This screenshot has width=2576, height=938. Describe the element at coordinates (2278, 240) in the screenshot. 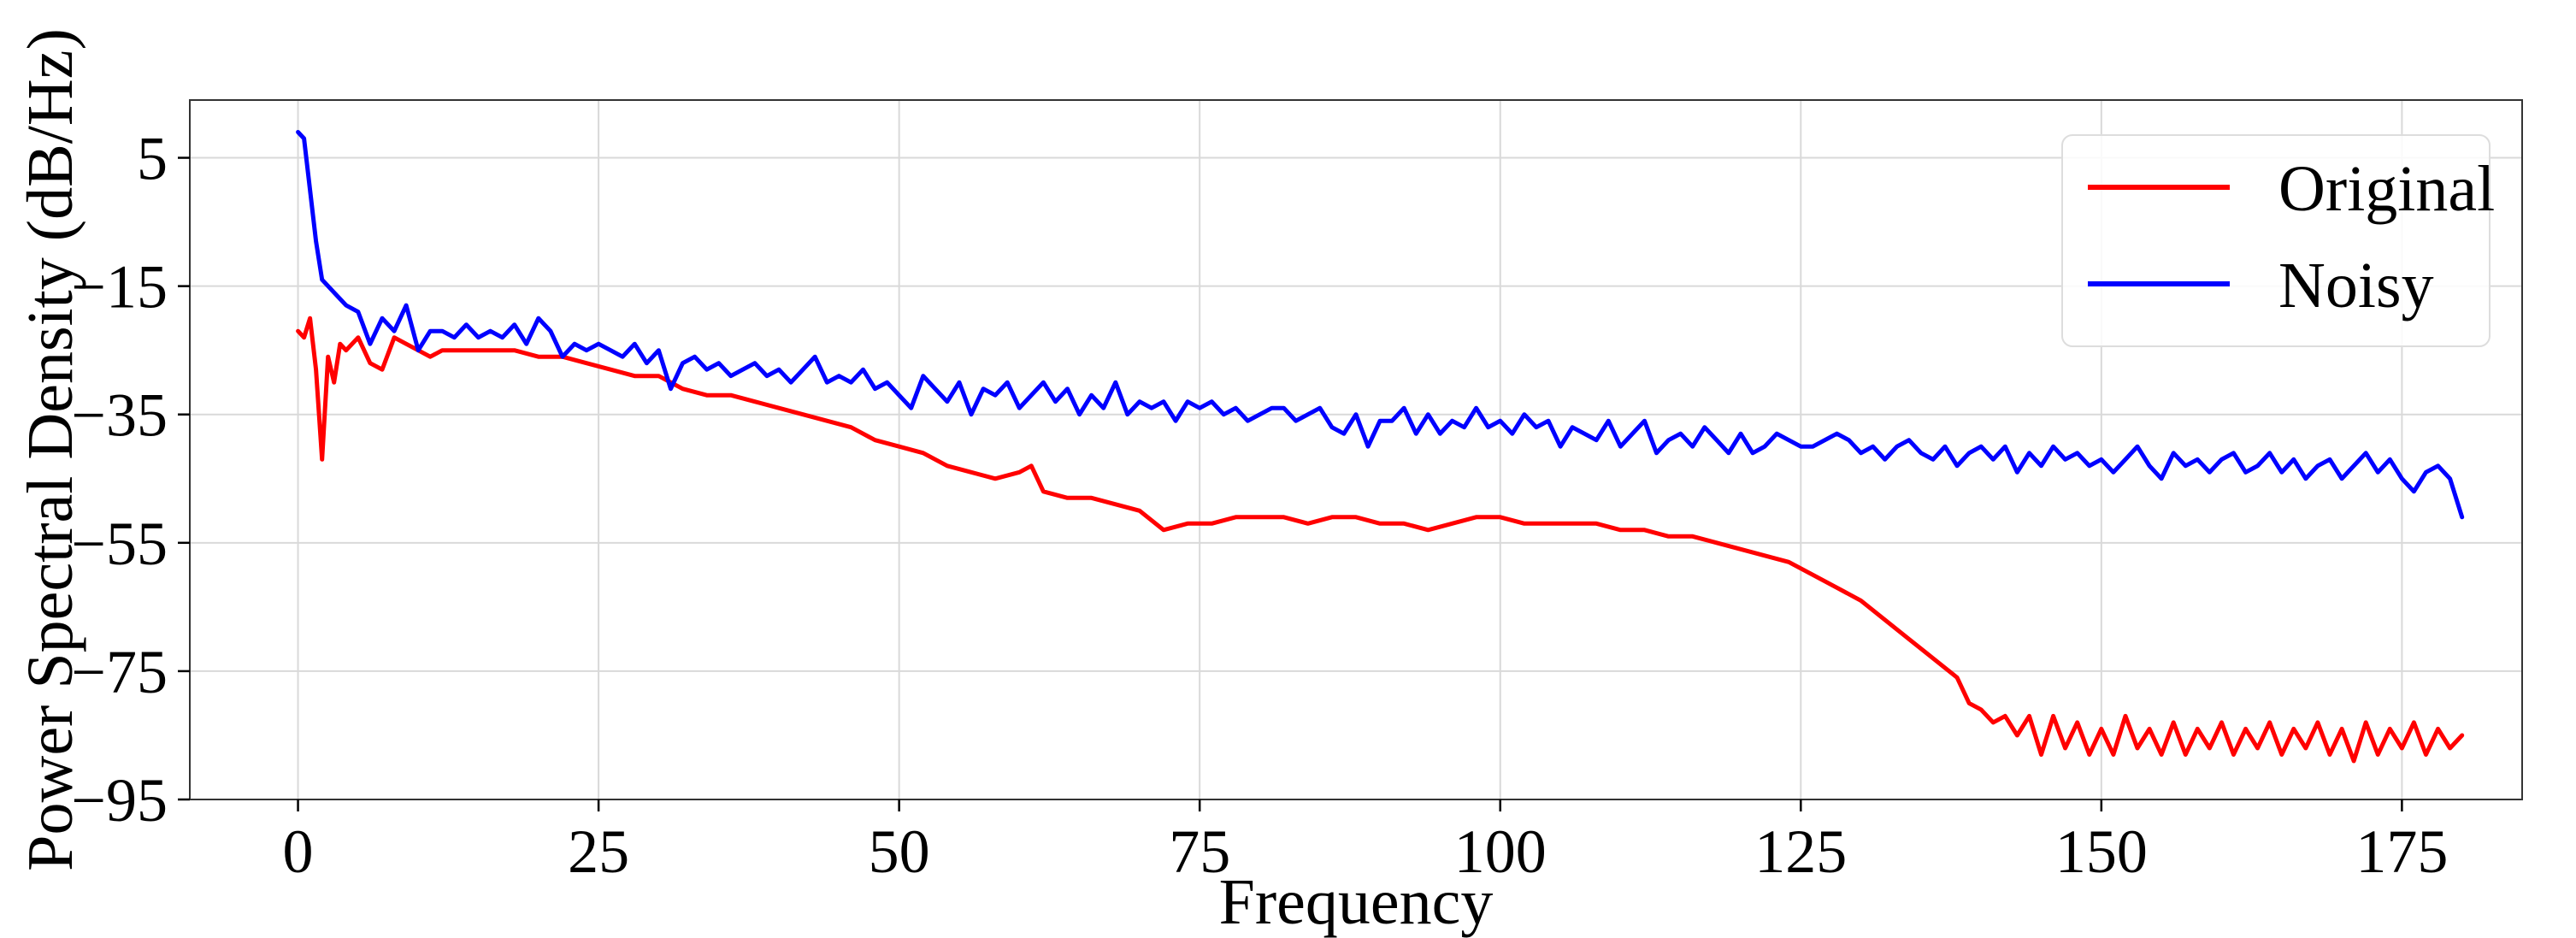

I see `legend: Original Noisy` at that location.